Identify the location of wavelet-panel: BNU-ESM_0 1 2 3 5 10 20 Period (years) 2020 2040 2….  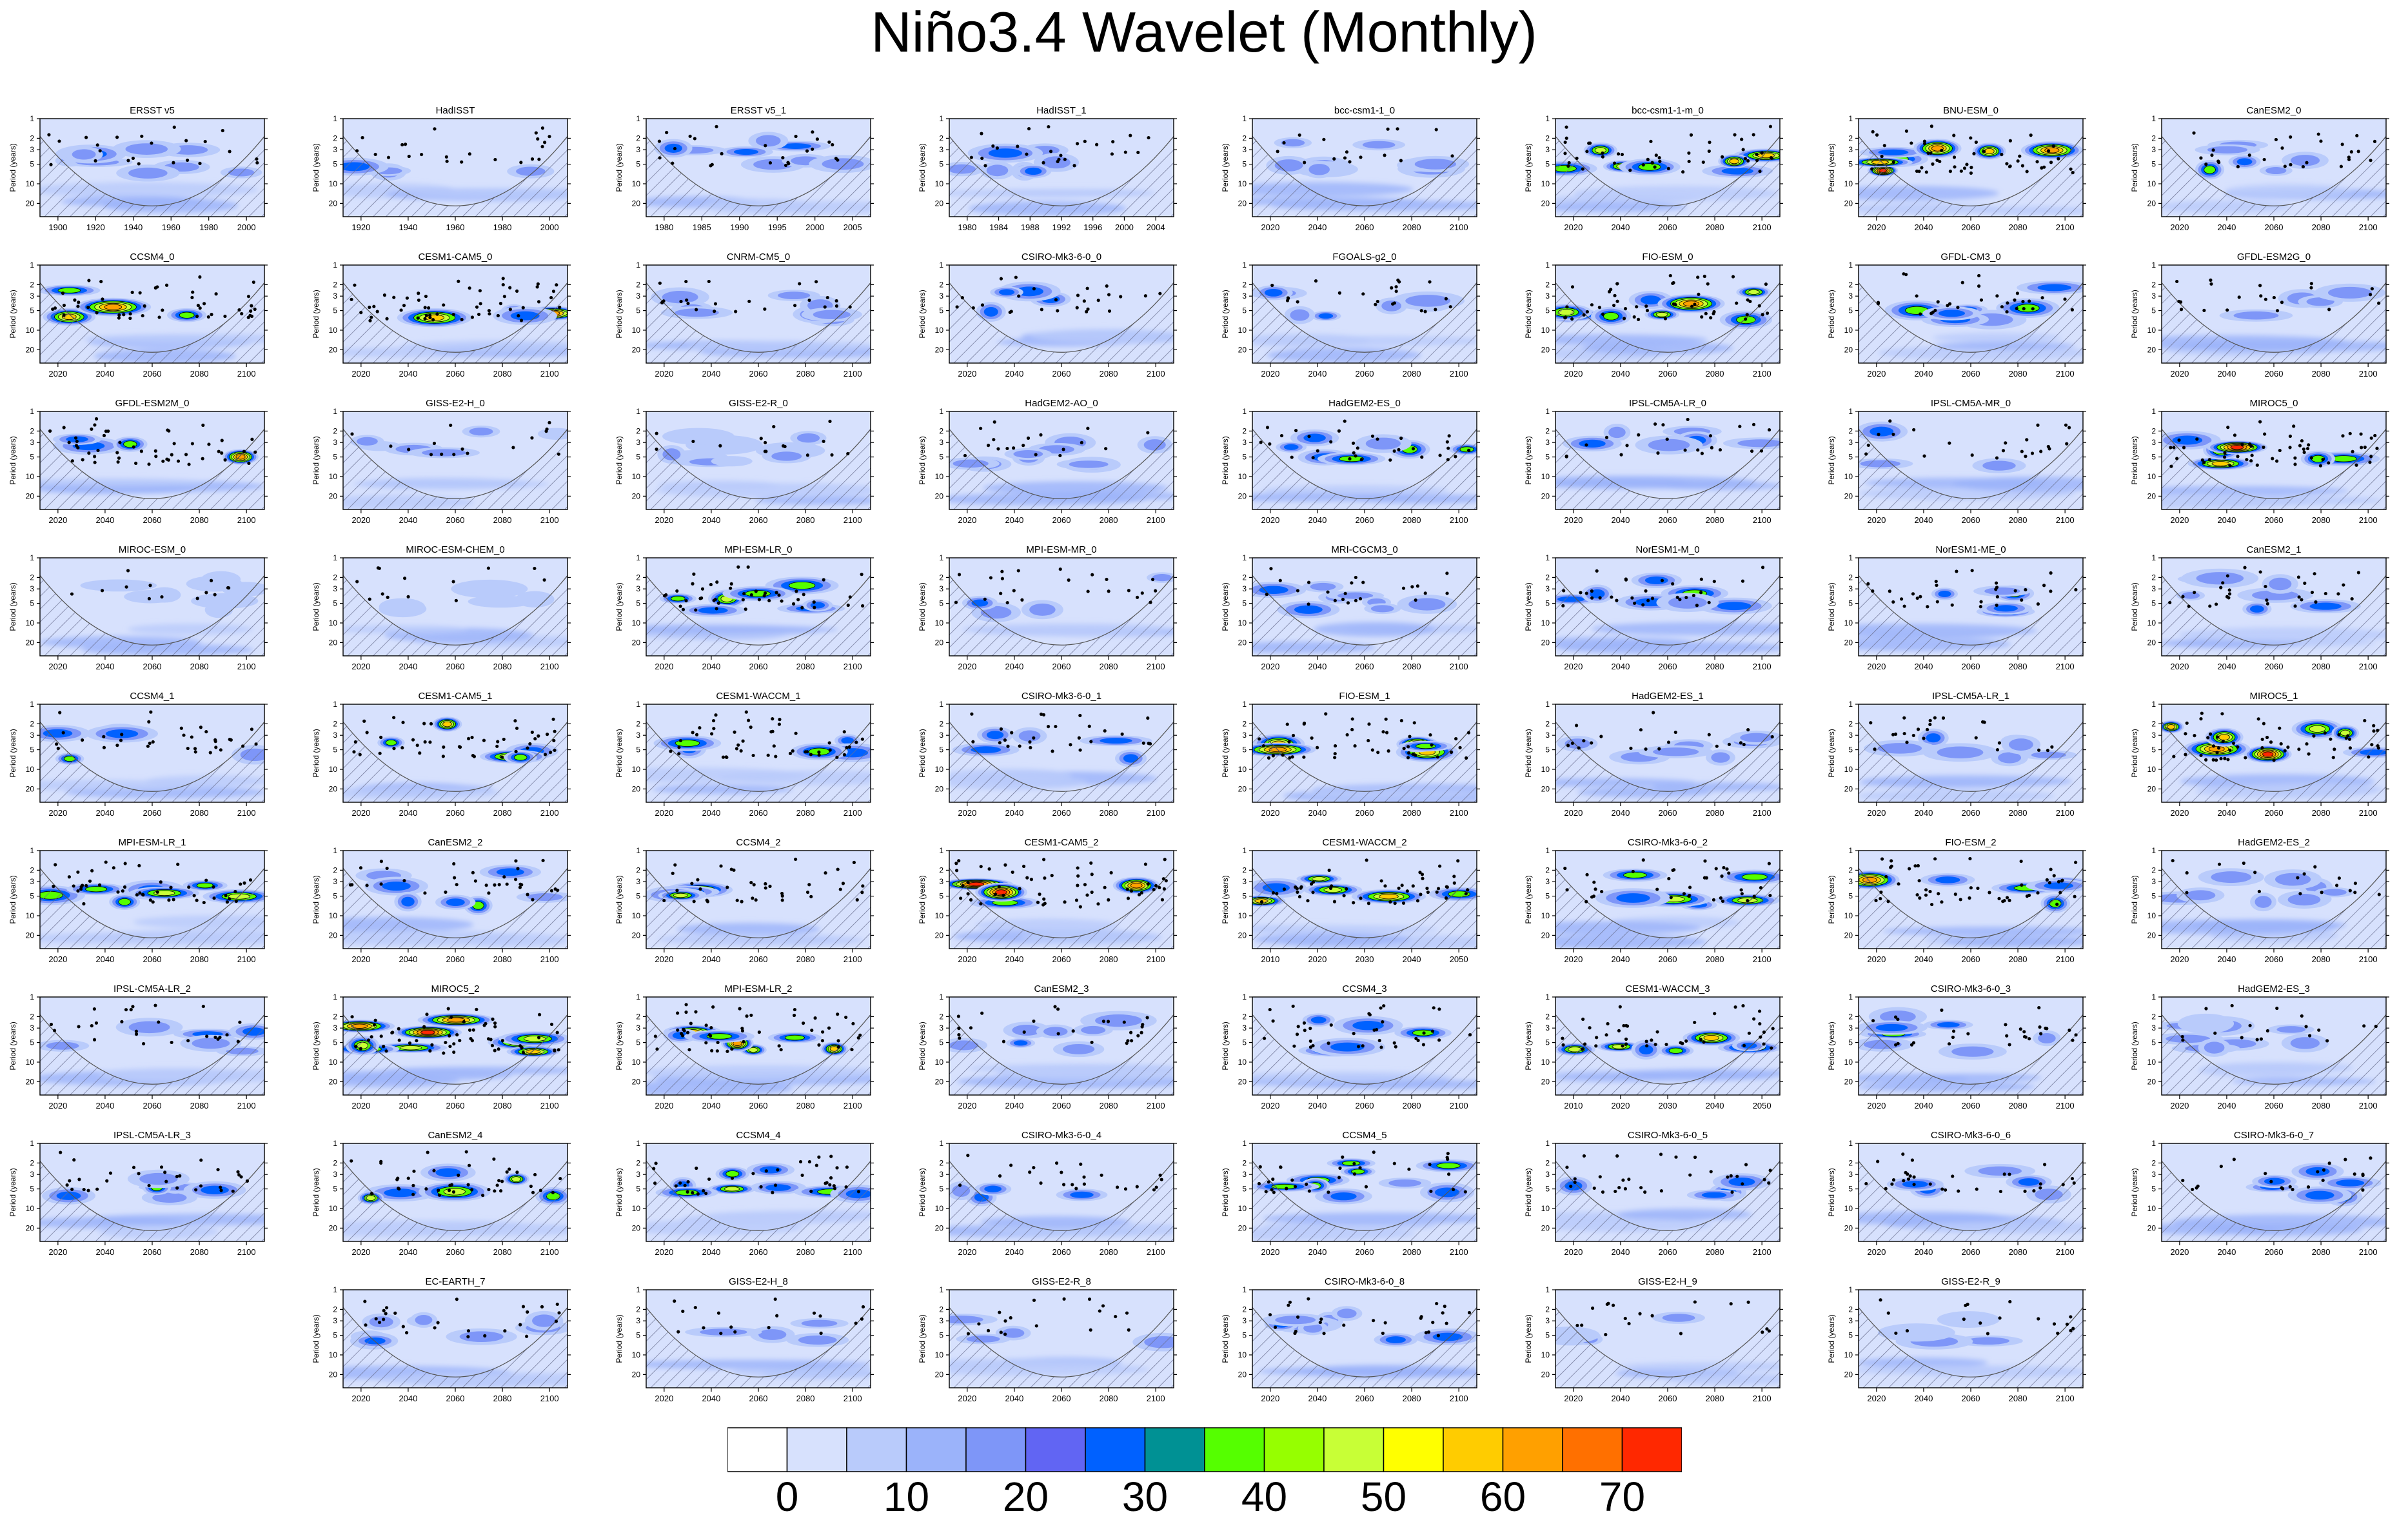
(1958, 174).